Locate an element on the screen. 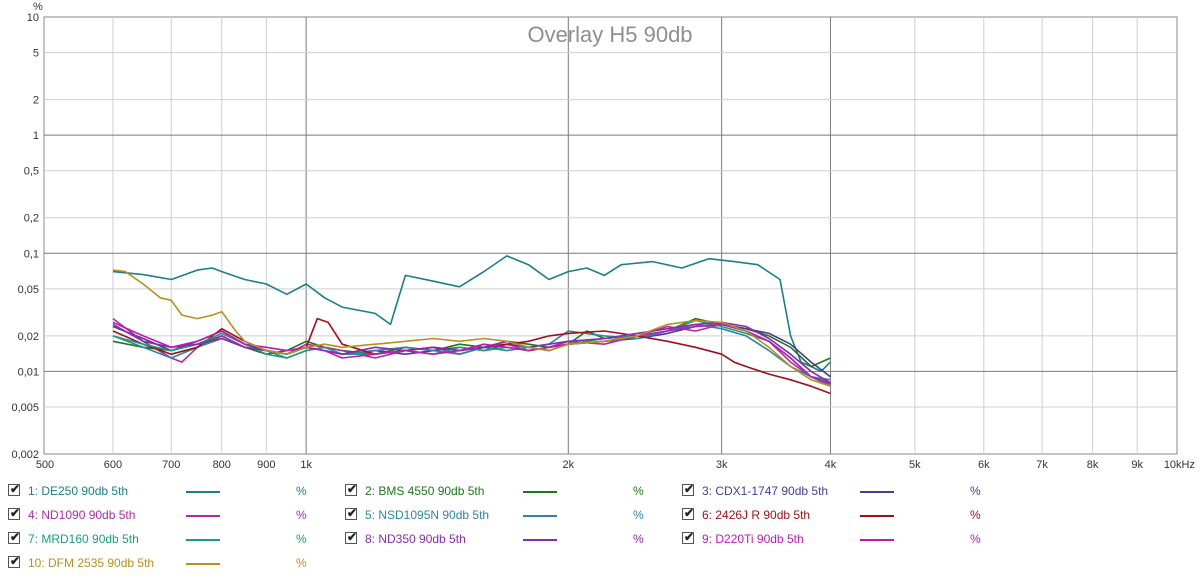 The width and height of the screenshot is (1200, 576). series-group is located at coordinates (472, 325).